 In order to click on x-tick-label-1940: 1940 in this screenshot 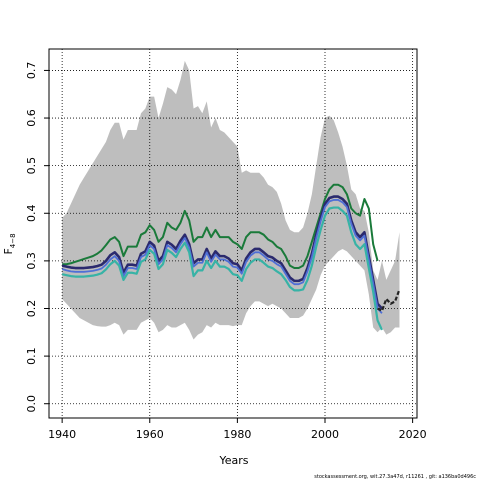, I will do `click(62, 434)`.